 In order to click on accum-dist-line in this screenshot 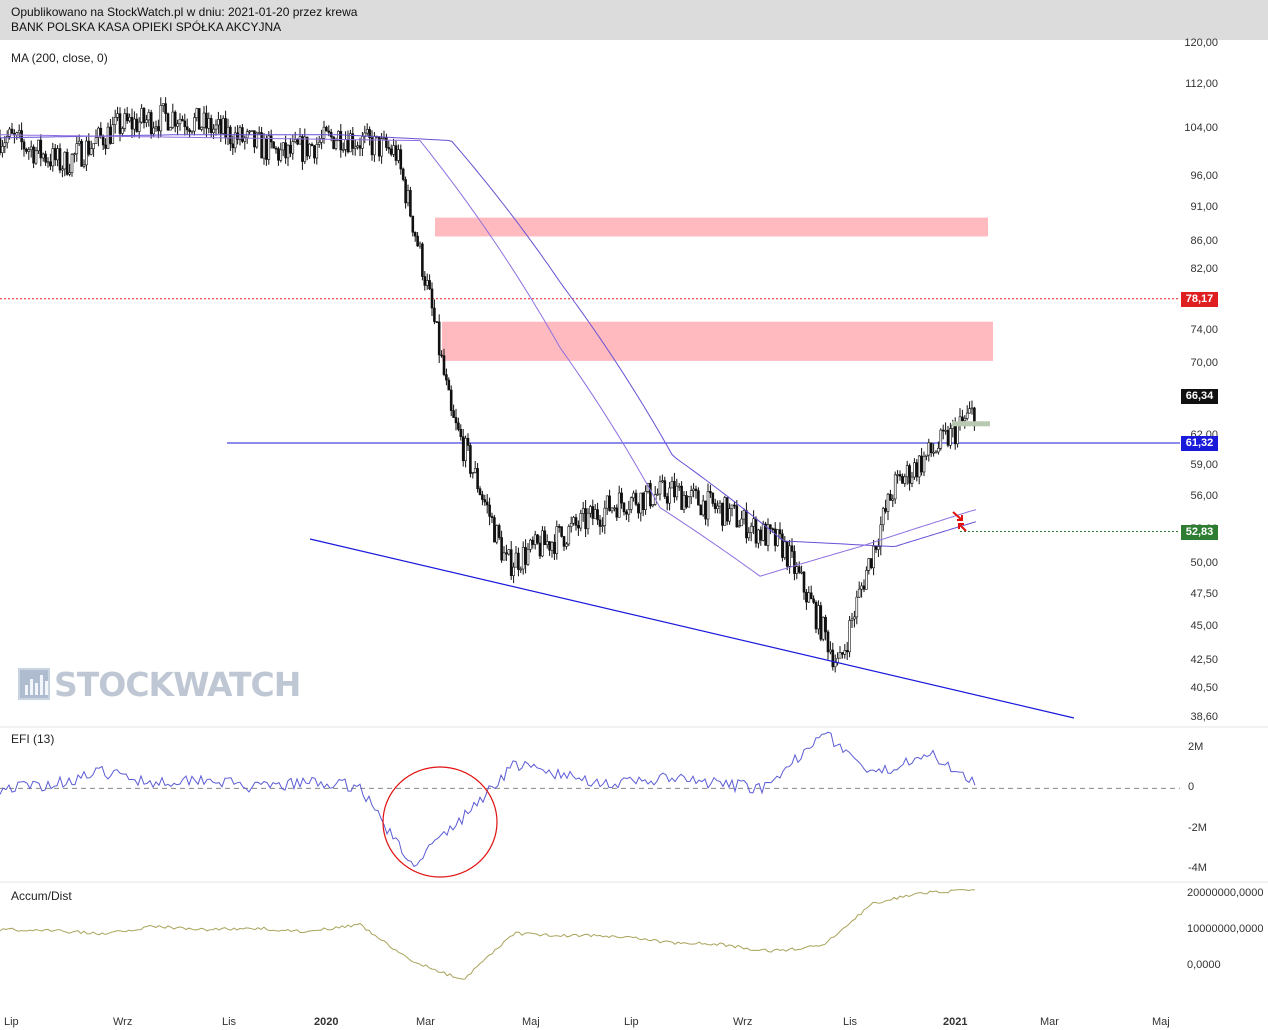, I will do `click(488, 934)`.